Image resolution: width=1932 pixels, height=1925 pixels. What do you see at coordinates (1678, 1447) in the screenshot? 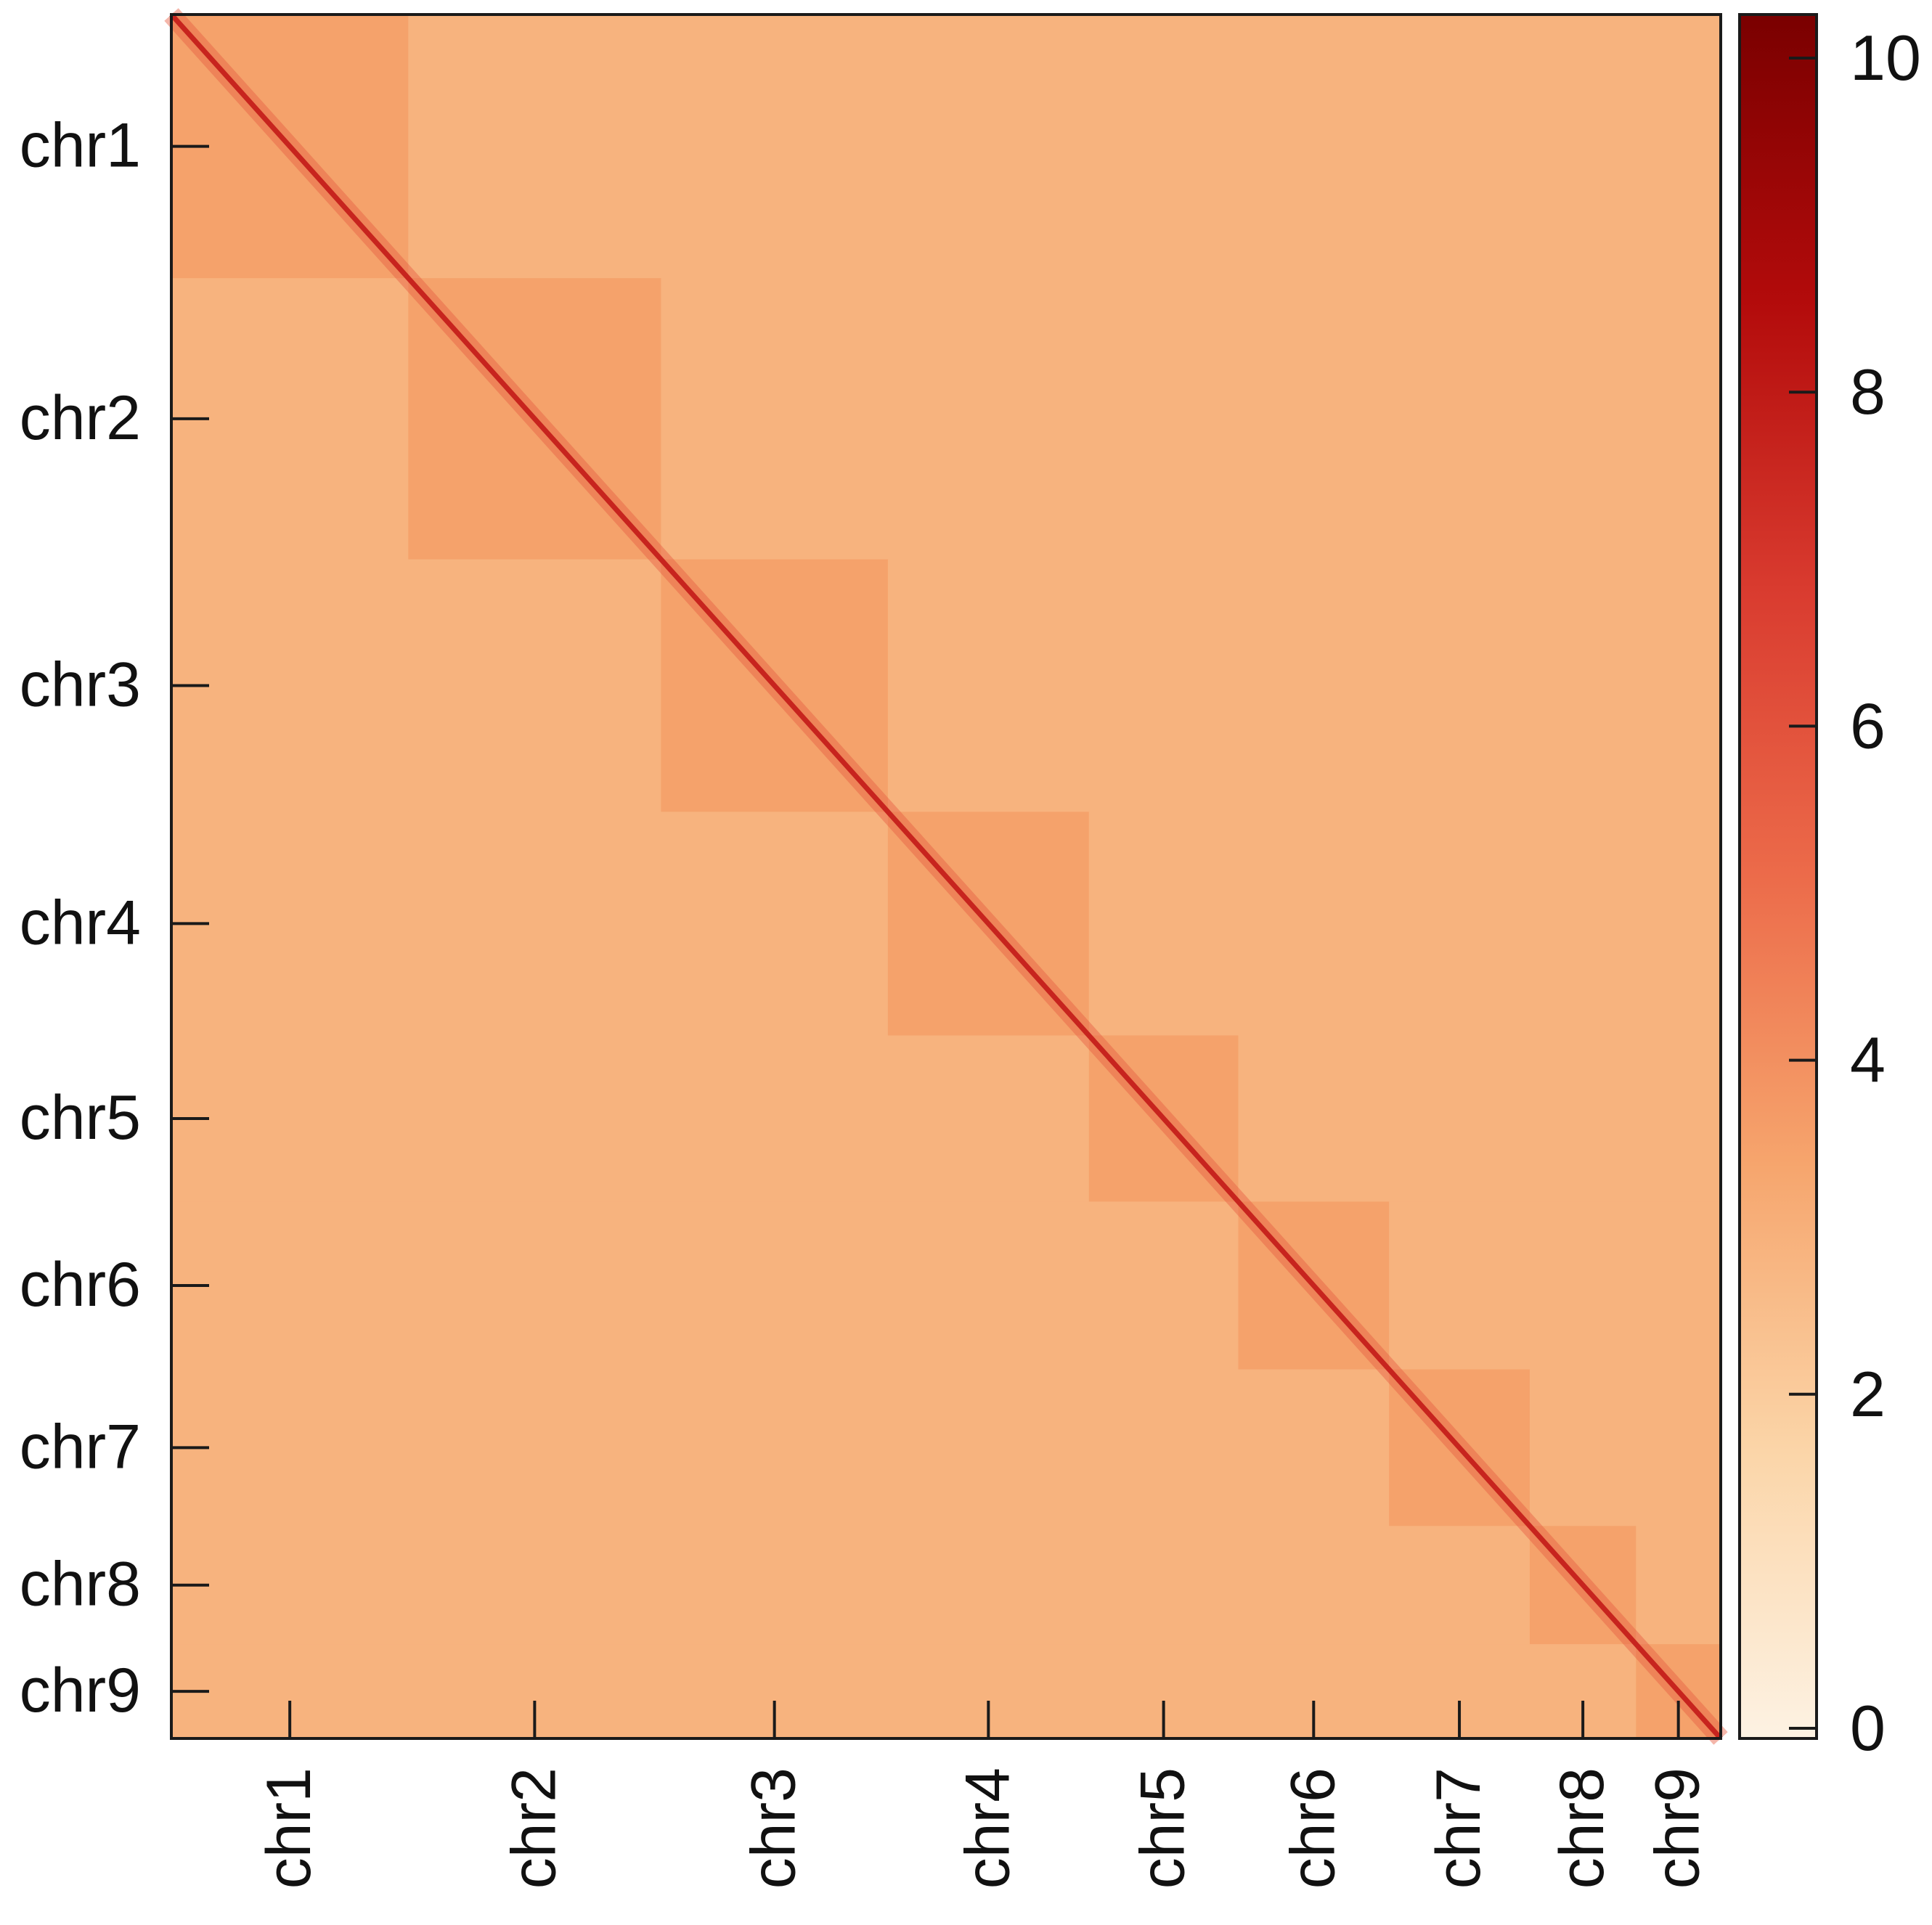
I see `heatmap-block-chr7-chr9` at bounding box center [1678, 1447].